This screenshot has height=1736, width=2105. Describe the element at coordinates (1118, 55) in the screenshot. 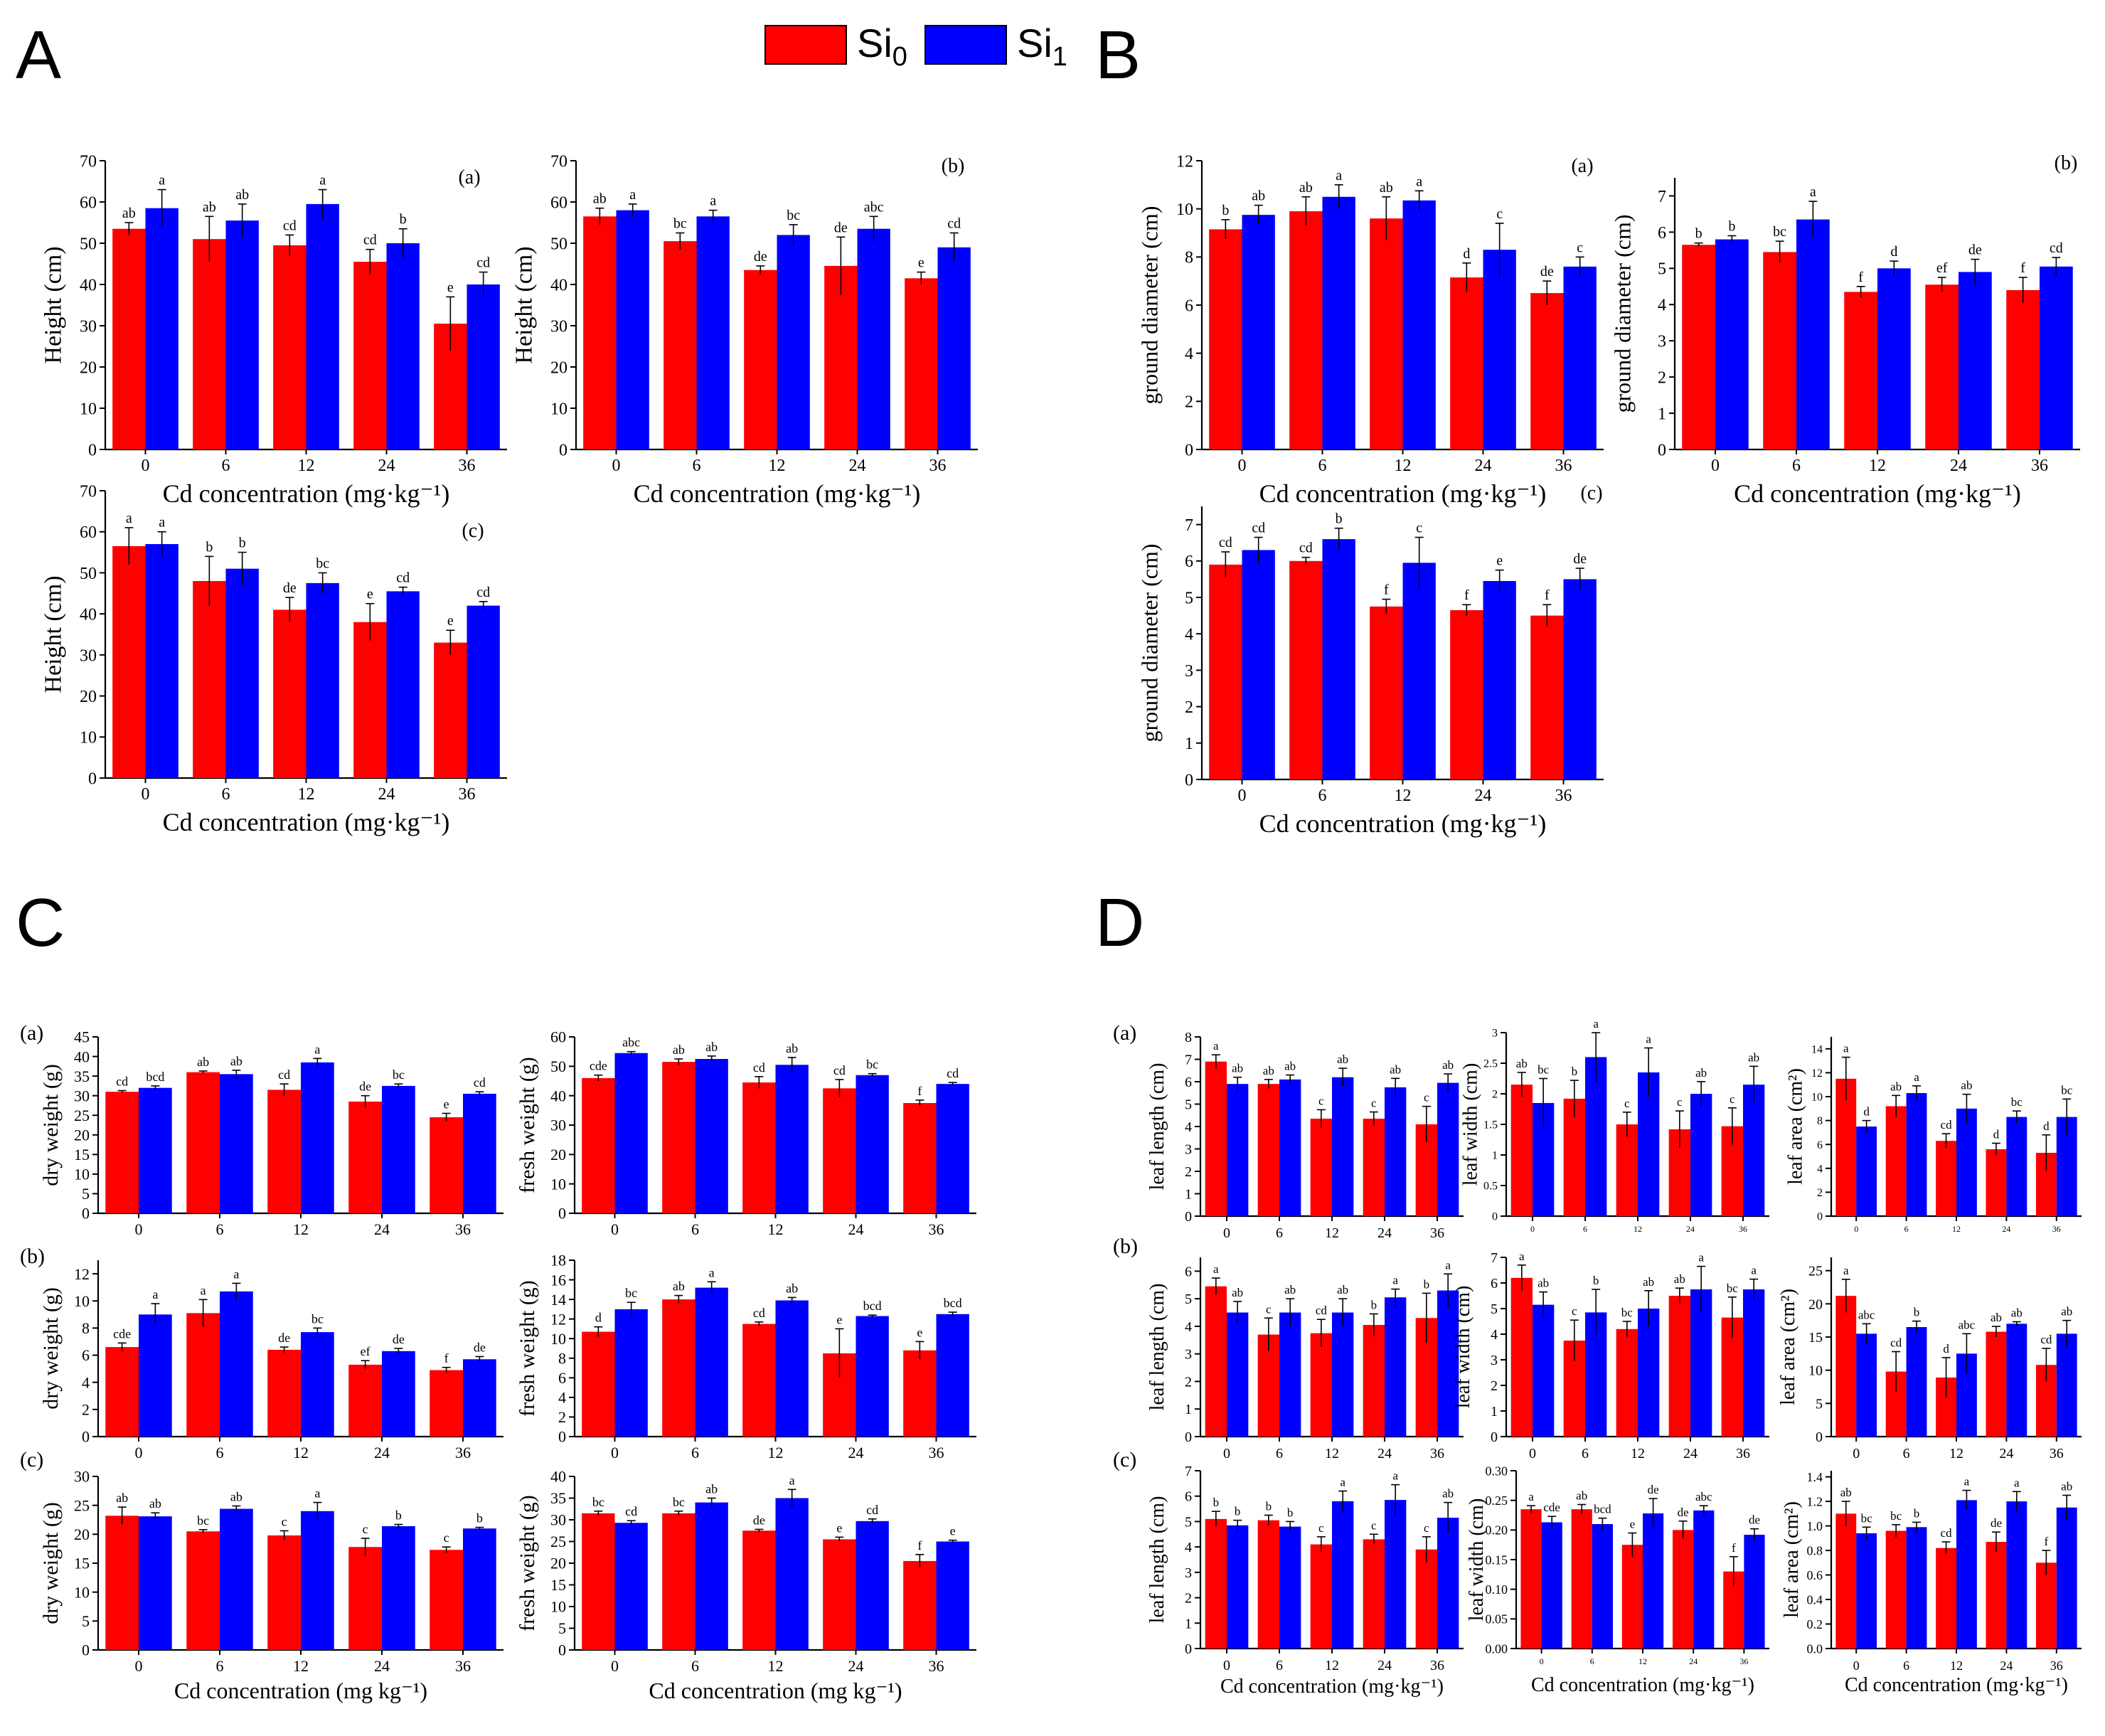

I see `panel-label-b: B` at that location.